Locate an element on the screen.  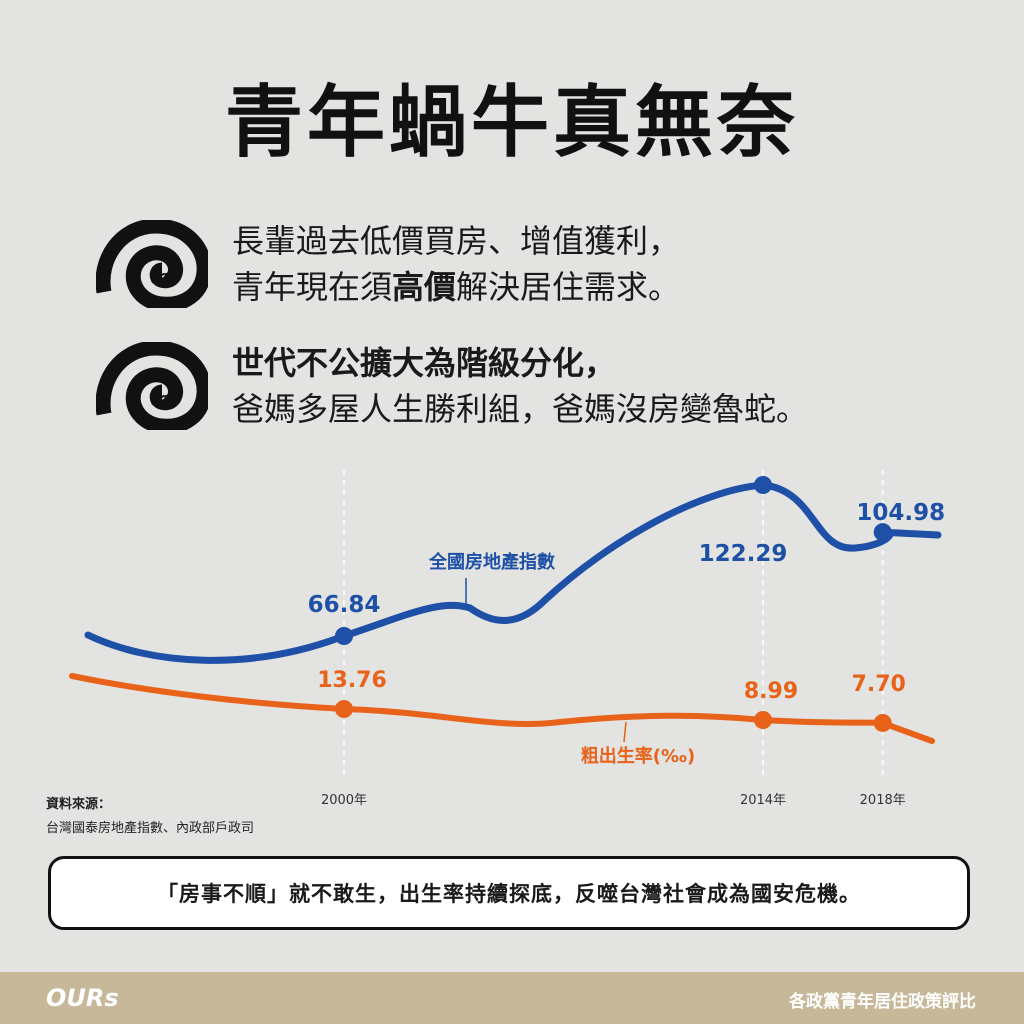
data-label-birth-rate: 13.76 is located at coordinates (352, 680).